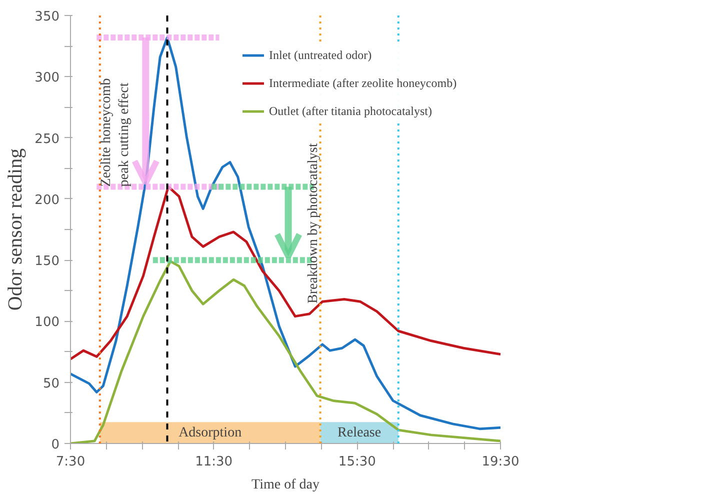 This screenshot has height=499, width=705. Describe the element at coordinates (360, 432) in the screenshot. I see `band-label: Release` at that location.